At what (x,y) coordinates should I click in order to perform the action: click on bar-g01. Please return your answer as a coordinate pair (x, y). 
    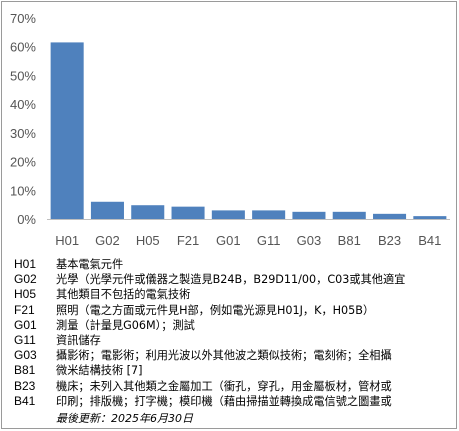
    Looking at the image, I should click on (228, 214).